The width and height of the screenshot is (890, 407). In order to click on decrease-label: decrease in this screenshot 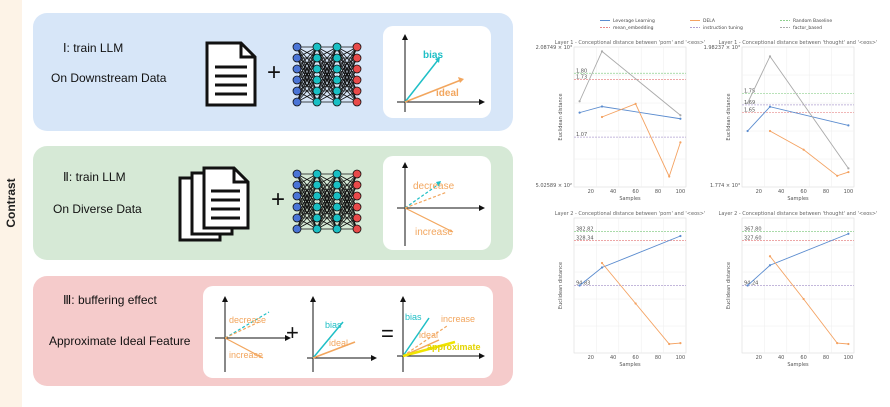, I will do `click(434, 186)`.